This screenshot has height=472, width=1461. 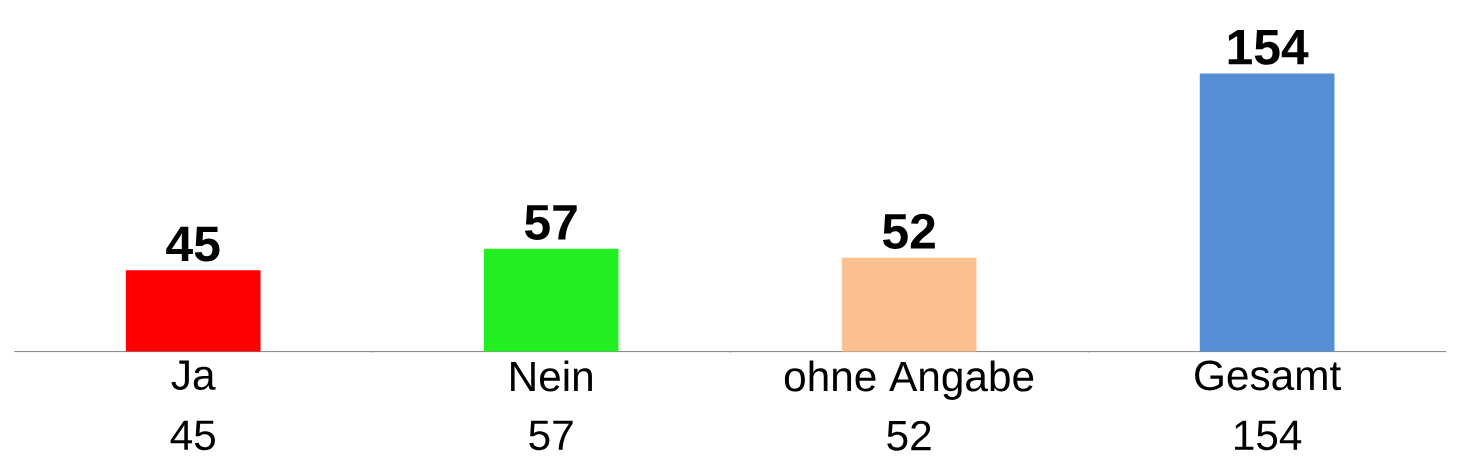 What do you see at coordinates (193, 375) in the screenshot?
I see `x-tick-label: Ja` at bounding box center [193, 375].